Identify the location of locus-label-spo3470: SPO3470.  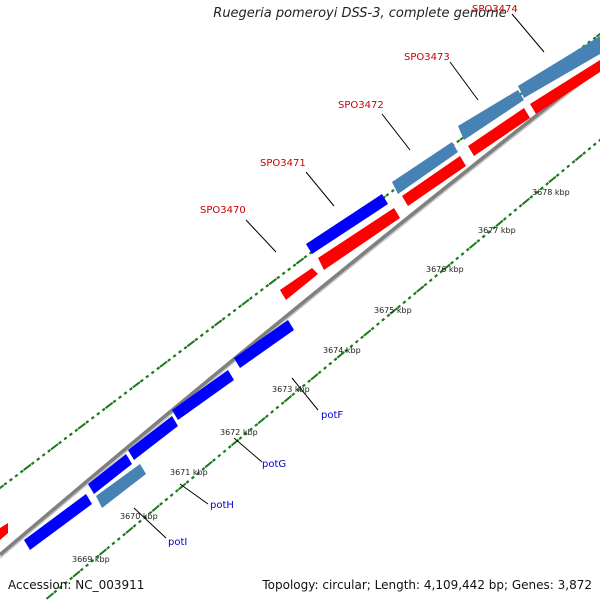
(223, 210).